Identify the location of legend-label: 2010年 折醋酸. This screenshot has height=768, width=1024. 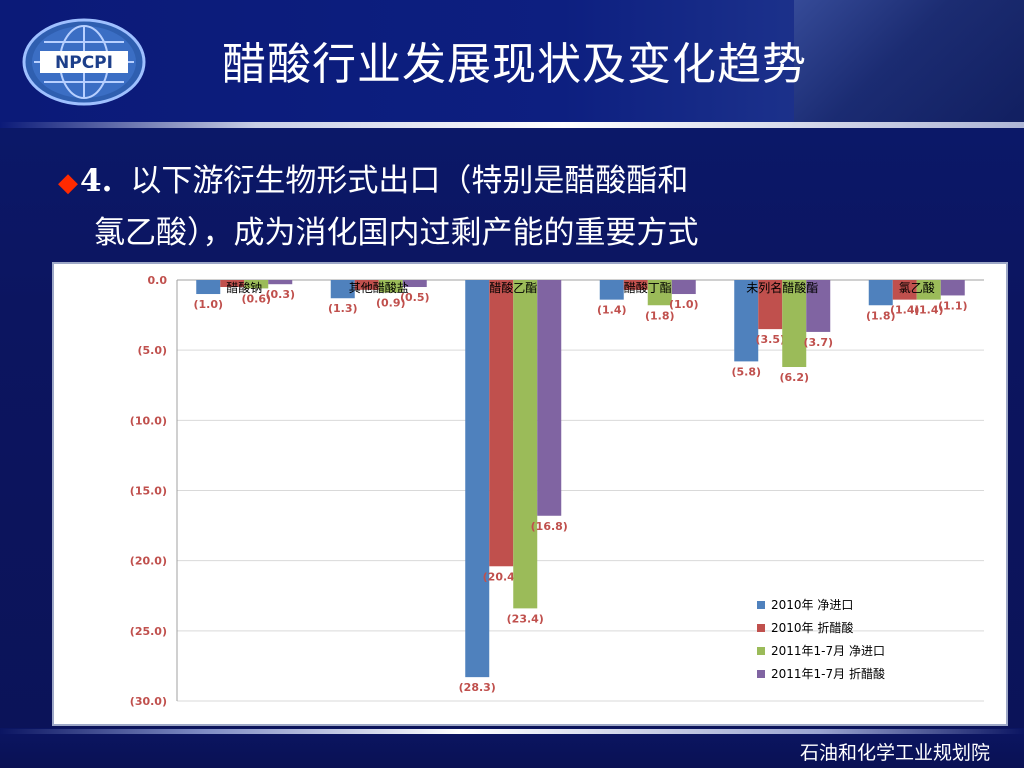
(812, 627).